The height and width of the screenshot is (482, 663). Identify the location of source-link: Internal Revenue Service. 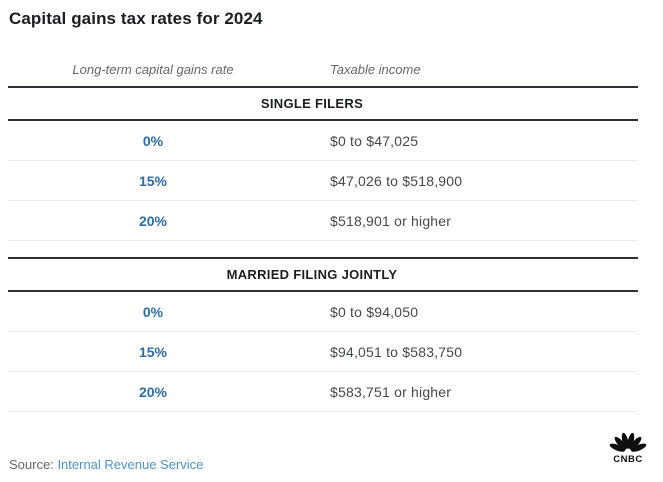
(130, 464).